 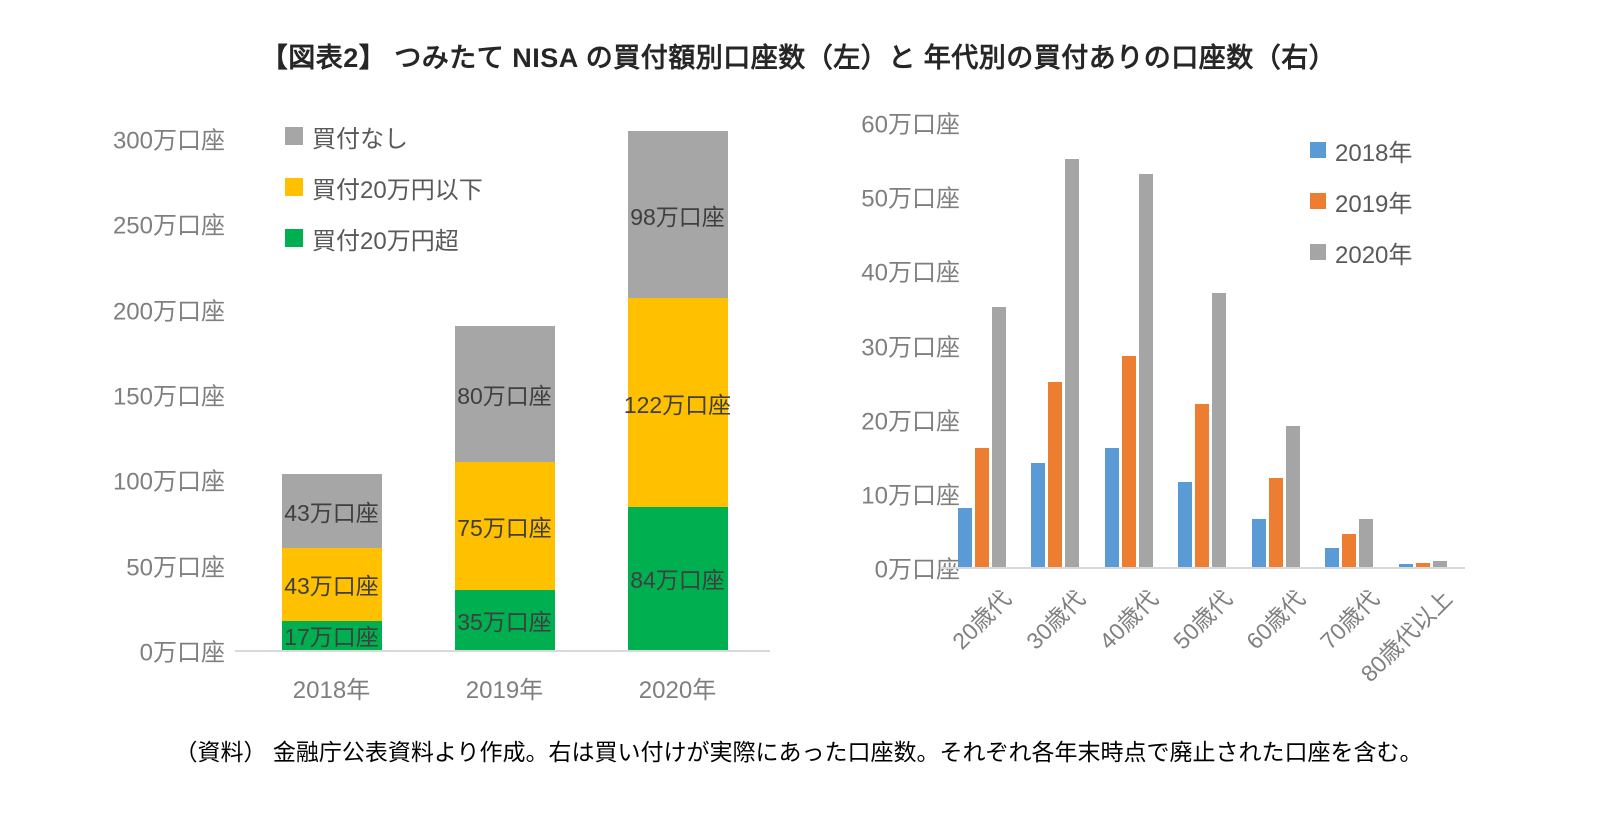 I want to click on x-axis-category-label: 60歳代, so click(x=1276, y=620).